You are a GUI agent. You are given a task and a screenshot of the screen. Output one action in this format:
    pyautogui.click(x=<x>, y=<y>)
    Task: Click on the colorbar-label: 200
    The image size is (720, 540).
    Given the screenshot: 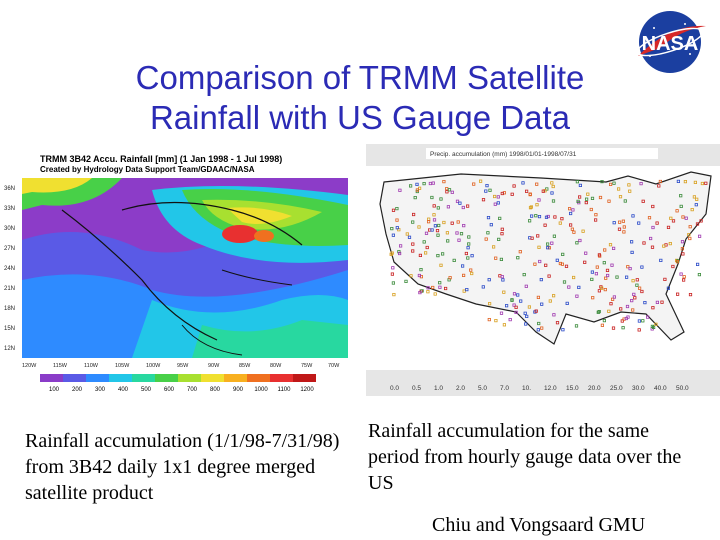 What is the action you would take?
    pyautogui.click(x=77, y=390)
    